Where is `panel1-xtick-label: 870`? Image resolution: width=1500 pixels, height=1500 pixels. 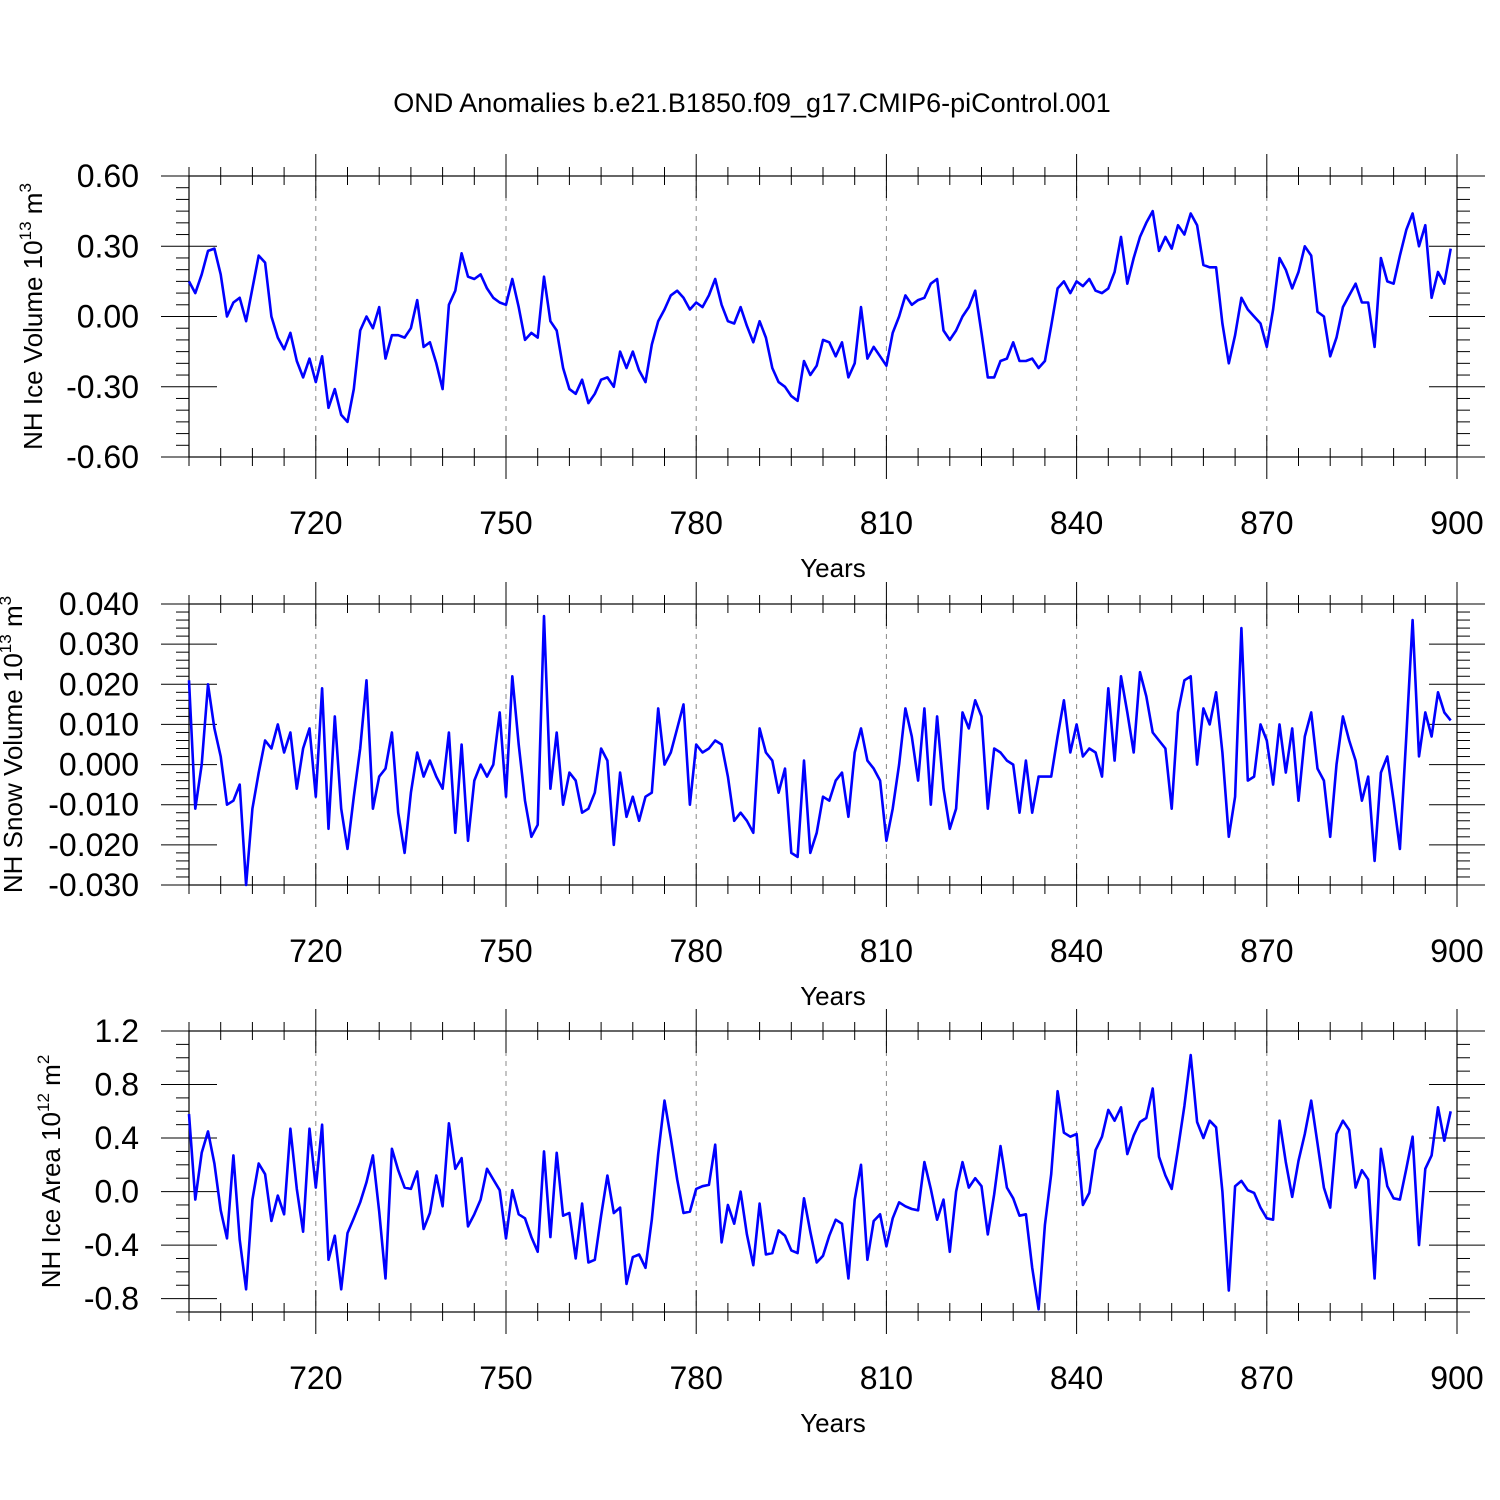 panel1-xtick-label: 870 is located at coordinates (1266, 523).